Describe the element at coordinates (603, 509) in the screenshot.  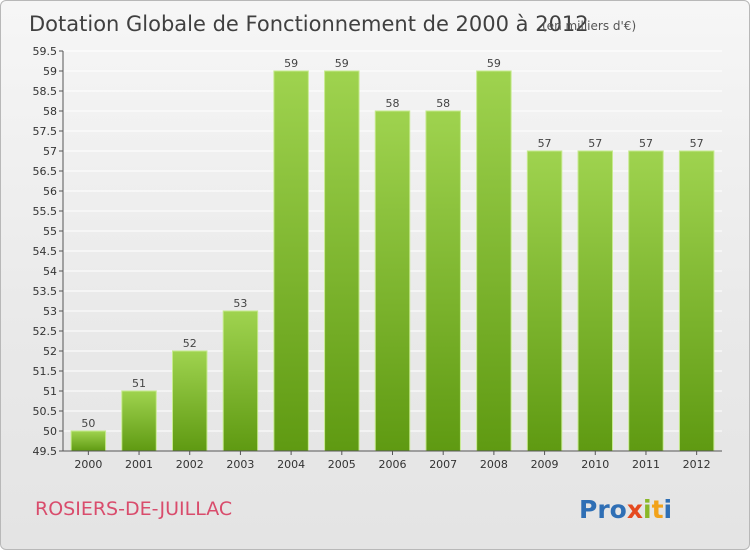
I see `logo-letter: r` at that location.